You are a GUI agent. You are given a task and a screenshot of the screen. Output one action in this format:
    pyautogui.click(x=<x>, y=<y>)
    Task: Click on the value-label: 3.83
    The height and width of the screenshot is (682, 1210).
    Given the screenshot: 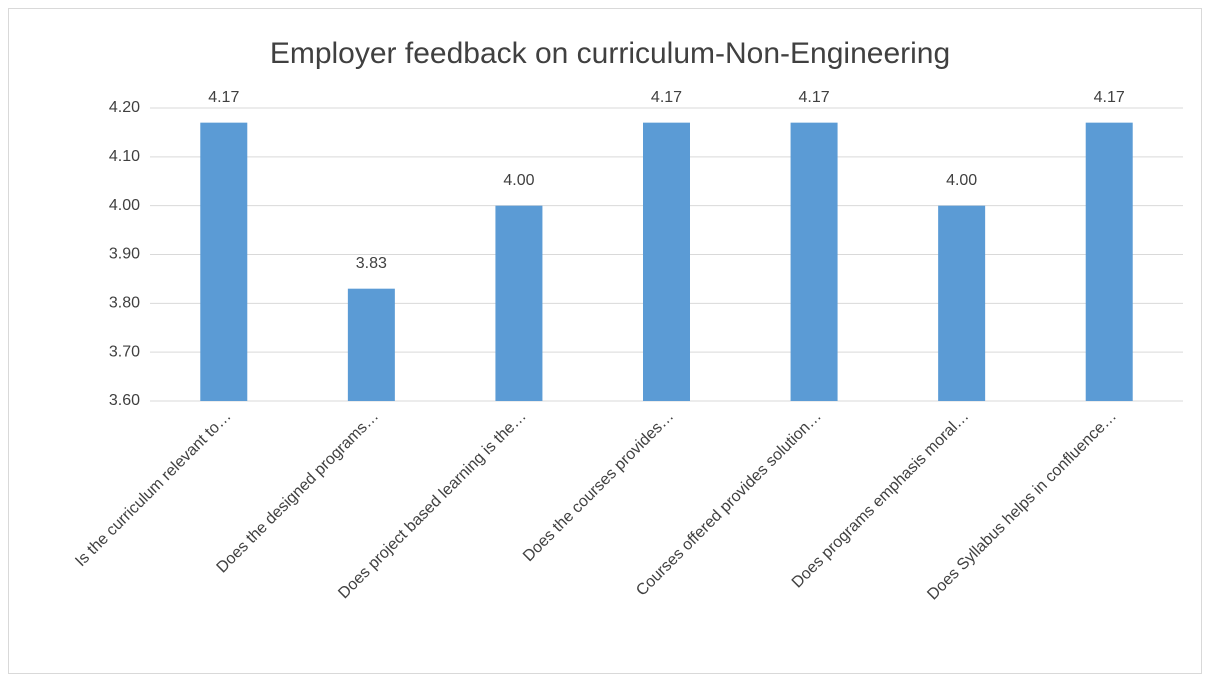 What is the action you would take?
    pyautogui.click(x=371, y=263)
    